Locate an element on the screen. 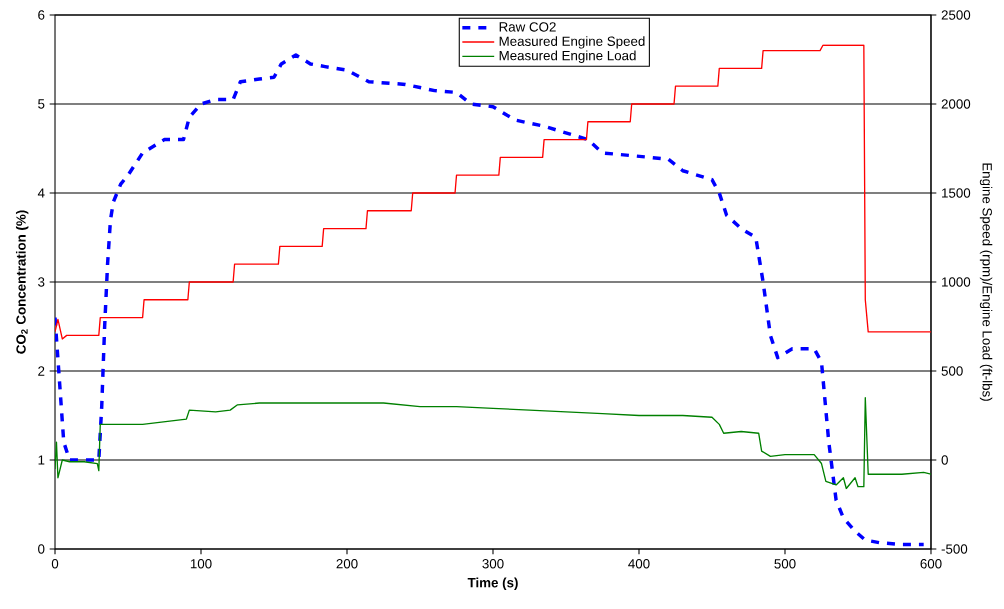 Image resolution: width=1004 pixels, height=609 pixels. y2-tick-label: 1000 is located at coordinates (956, 282).